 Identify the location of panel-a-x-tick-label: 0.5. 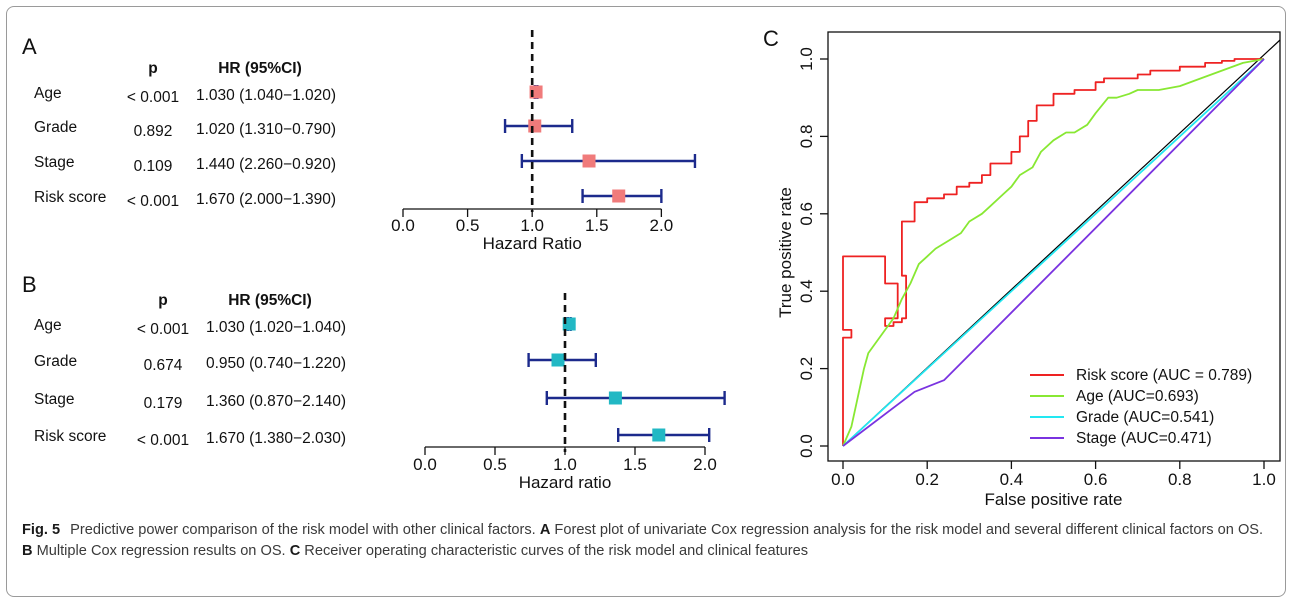
(468, 225).